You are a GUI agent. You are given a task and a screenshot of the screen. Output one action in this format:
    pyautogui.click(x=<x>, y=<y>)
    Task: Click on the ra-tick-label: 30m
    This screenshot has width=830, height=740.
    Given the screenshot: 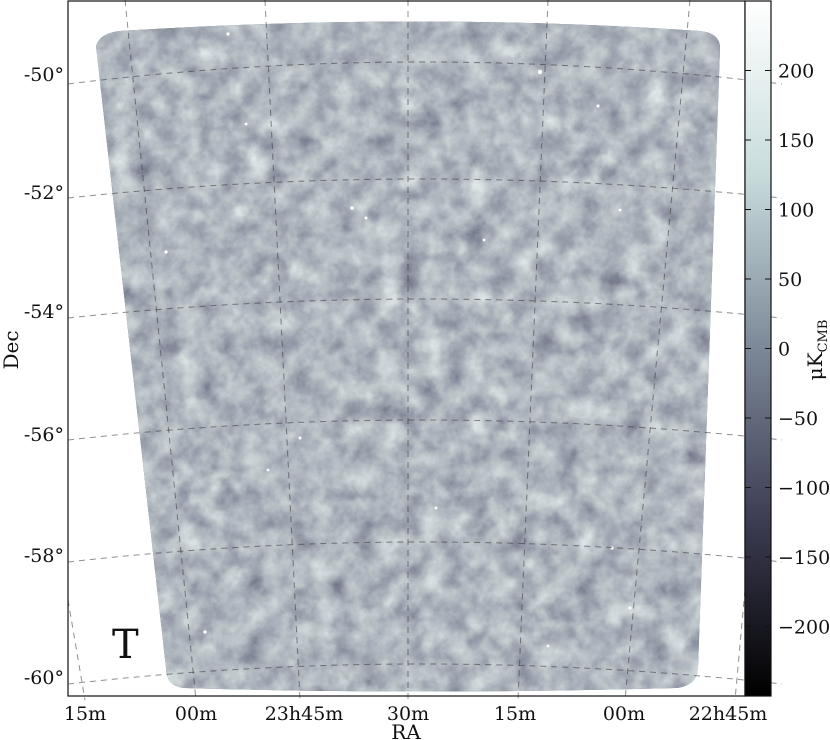 What is the action you would take?
    pyautogui.click(x=408, y=714)
    